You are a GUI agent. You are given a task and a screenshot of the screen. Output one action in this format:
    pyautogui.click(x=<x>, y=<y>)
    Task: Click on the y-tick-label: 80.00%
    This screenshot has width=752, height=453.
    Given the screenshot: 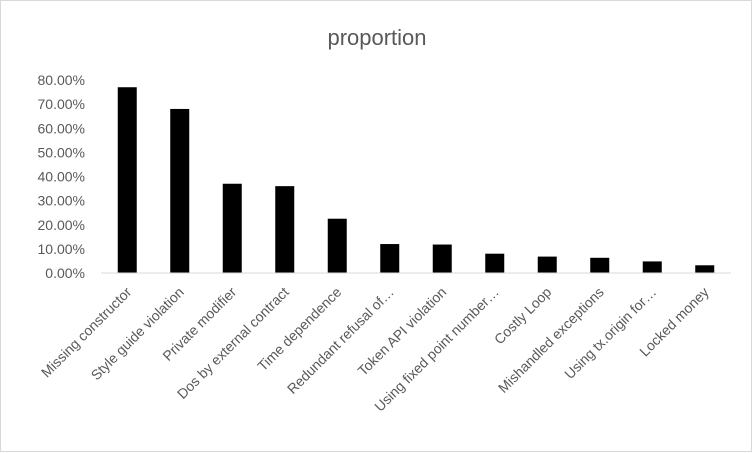 What is the action you would take?
    pyautogui.click(x=61, y=80)
    